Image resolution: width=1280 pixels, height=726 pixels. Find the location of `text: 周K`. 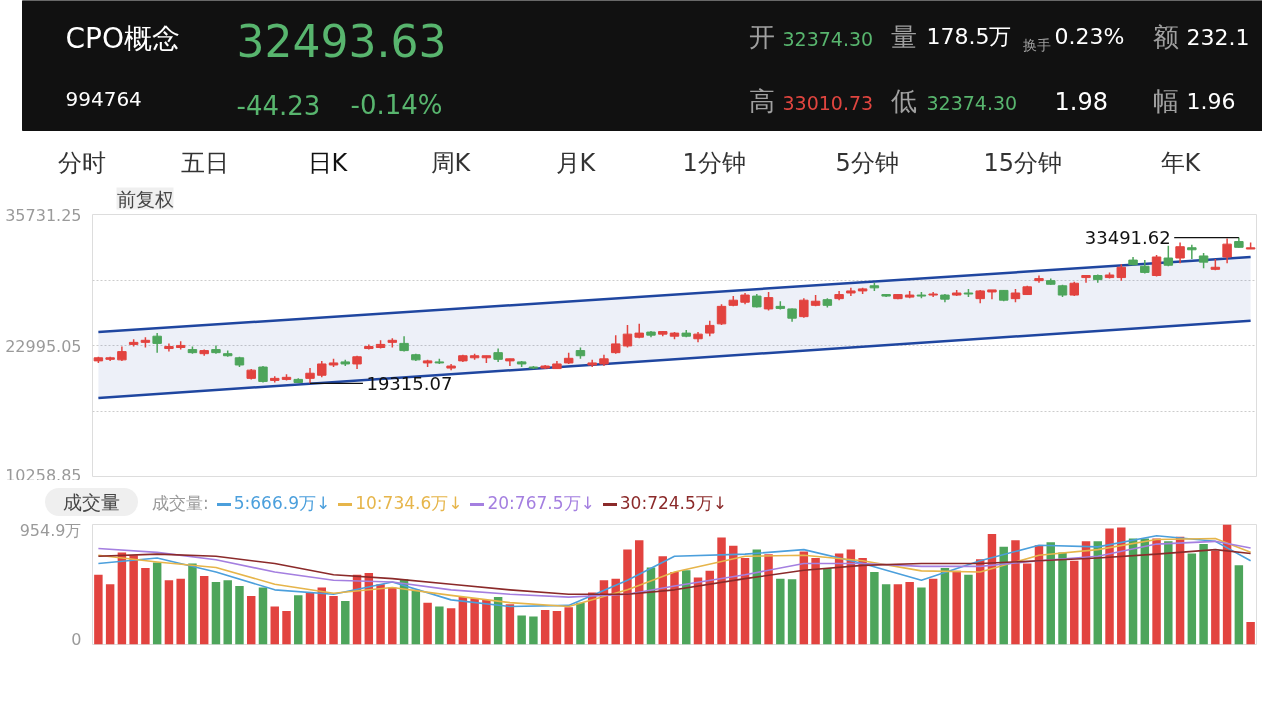

text: 周K is located at coordinates (451, 162).